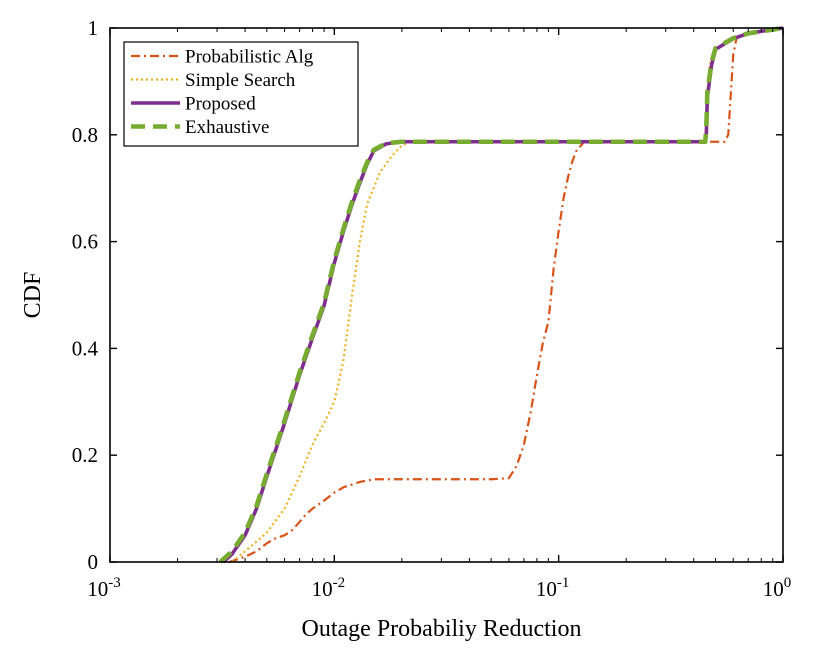 This screenshot has width=829, height=650. Describe the element at coordinates (85, 348) in the screenshot. I see `y-tick-label: 0.4` at that location.